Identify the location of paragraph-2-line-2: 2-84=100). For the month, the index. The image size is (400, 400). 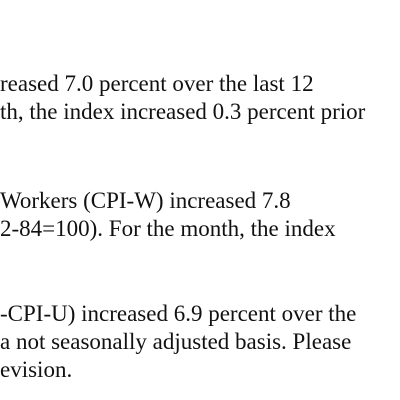
(168, 228).